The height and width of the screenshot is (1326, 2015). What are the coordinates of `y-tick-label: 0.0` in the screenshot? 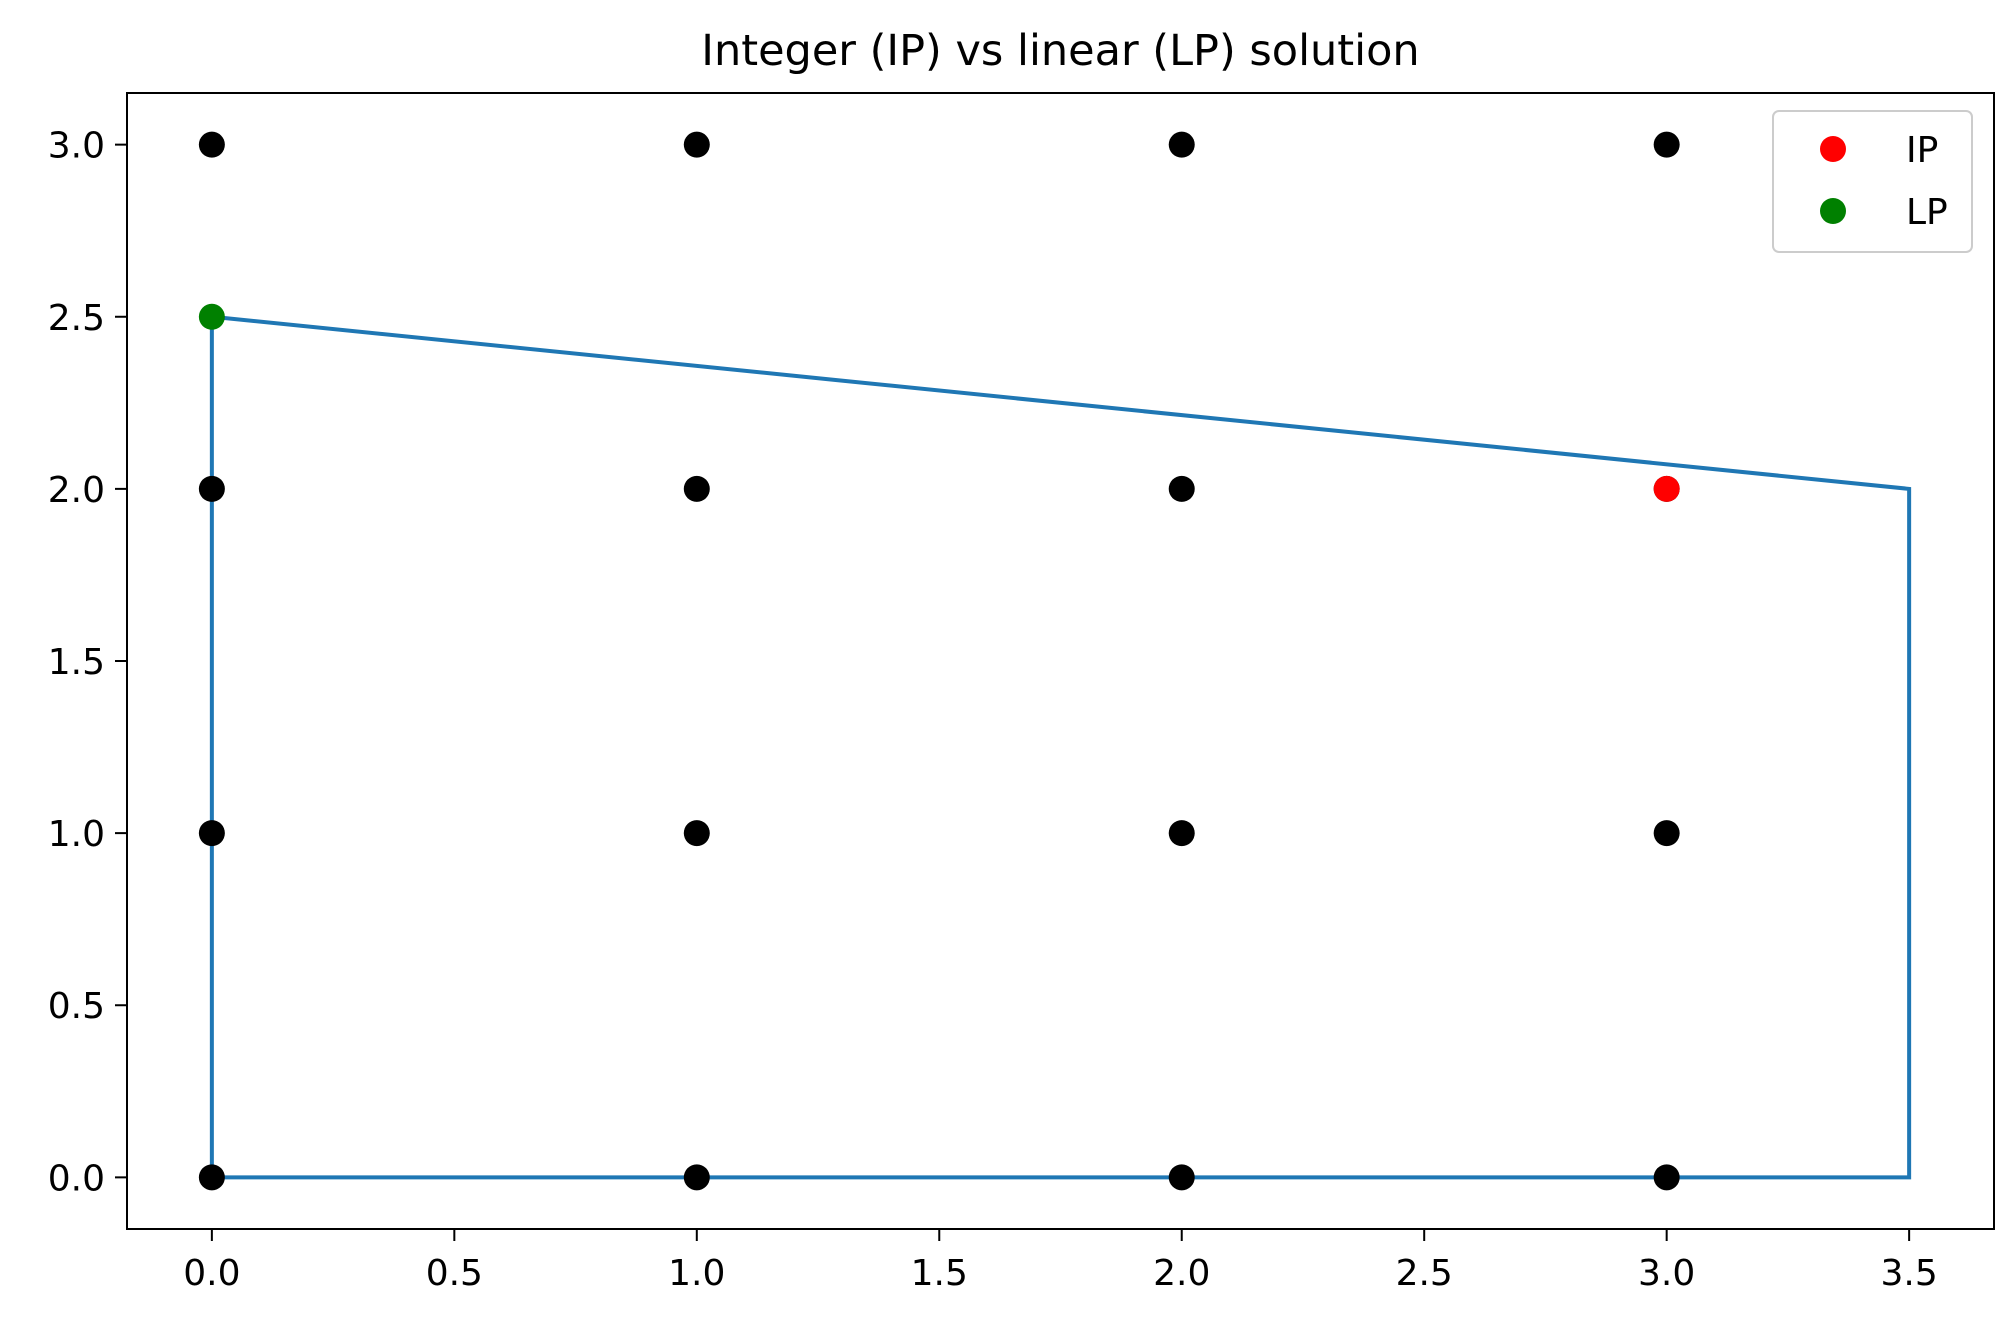 It's located at (76, 1178).